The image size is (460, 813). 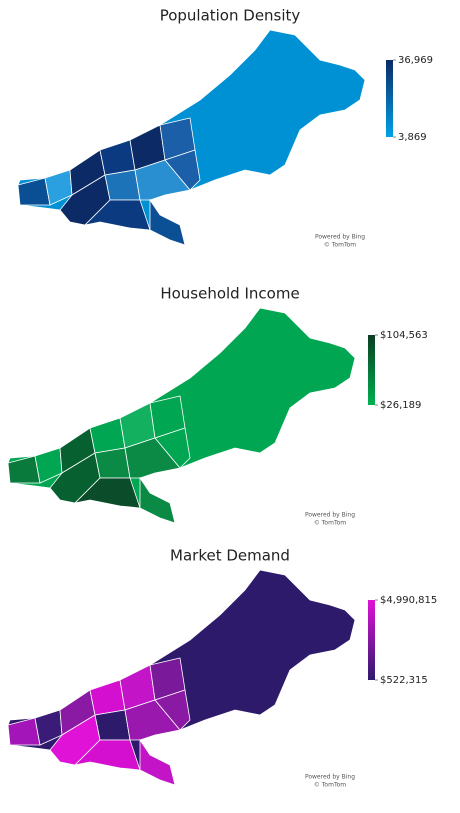 I want to click on legend-min-label: 3,869, so click(x=412, y=137).